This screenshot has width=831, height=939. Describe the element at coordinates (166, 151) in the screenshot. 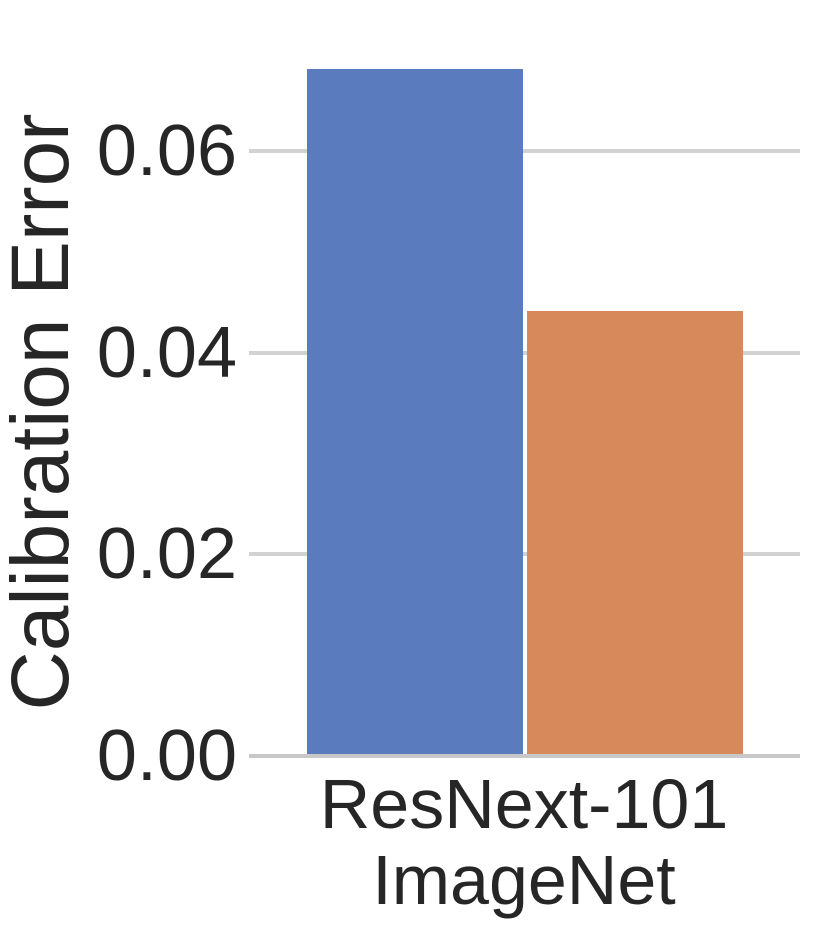

I see `y-tick-label: 0.06` at that location.